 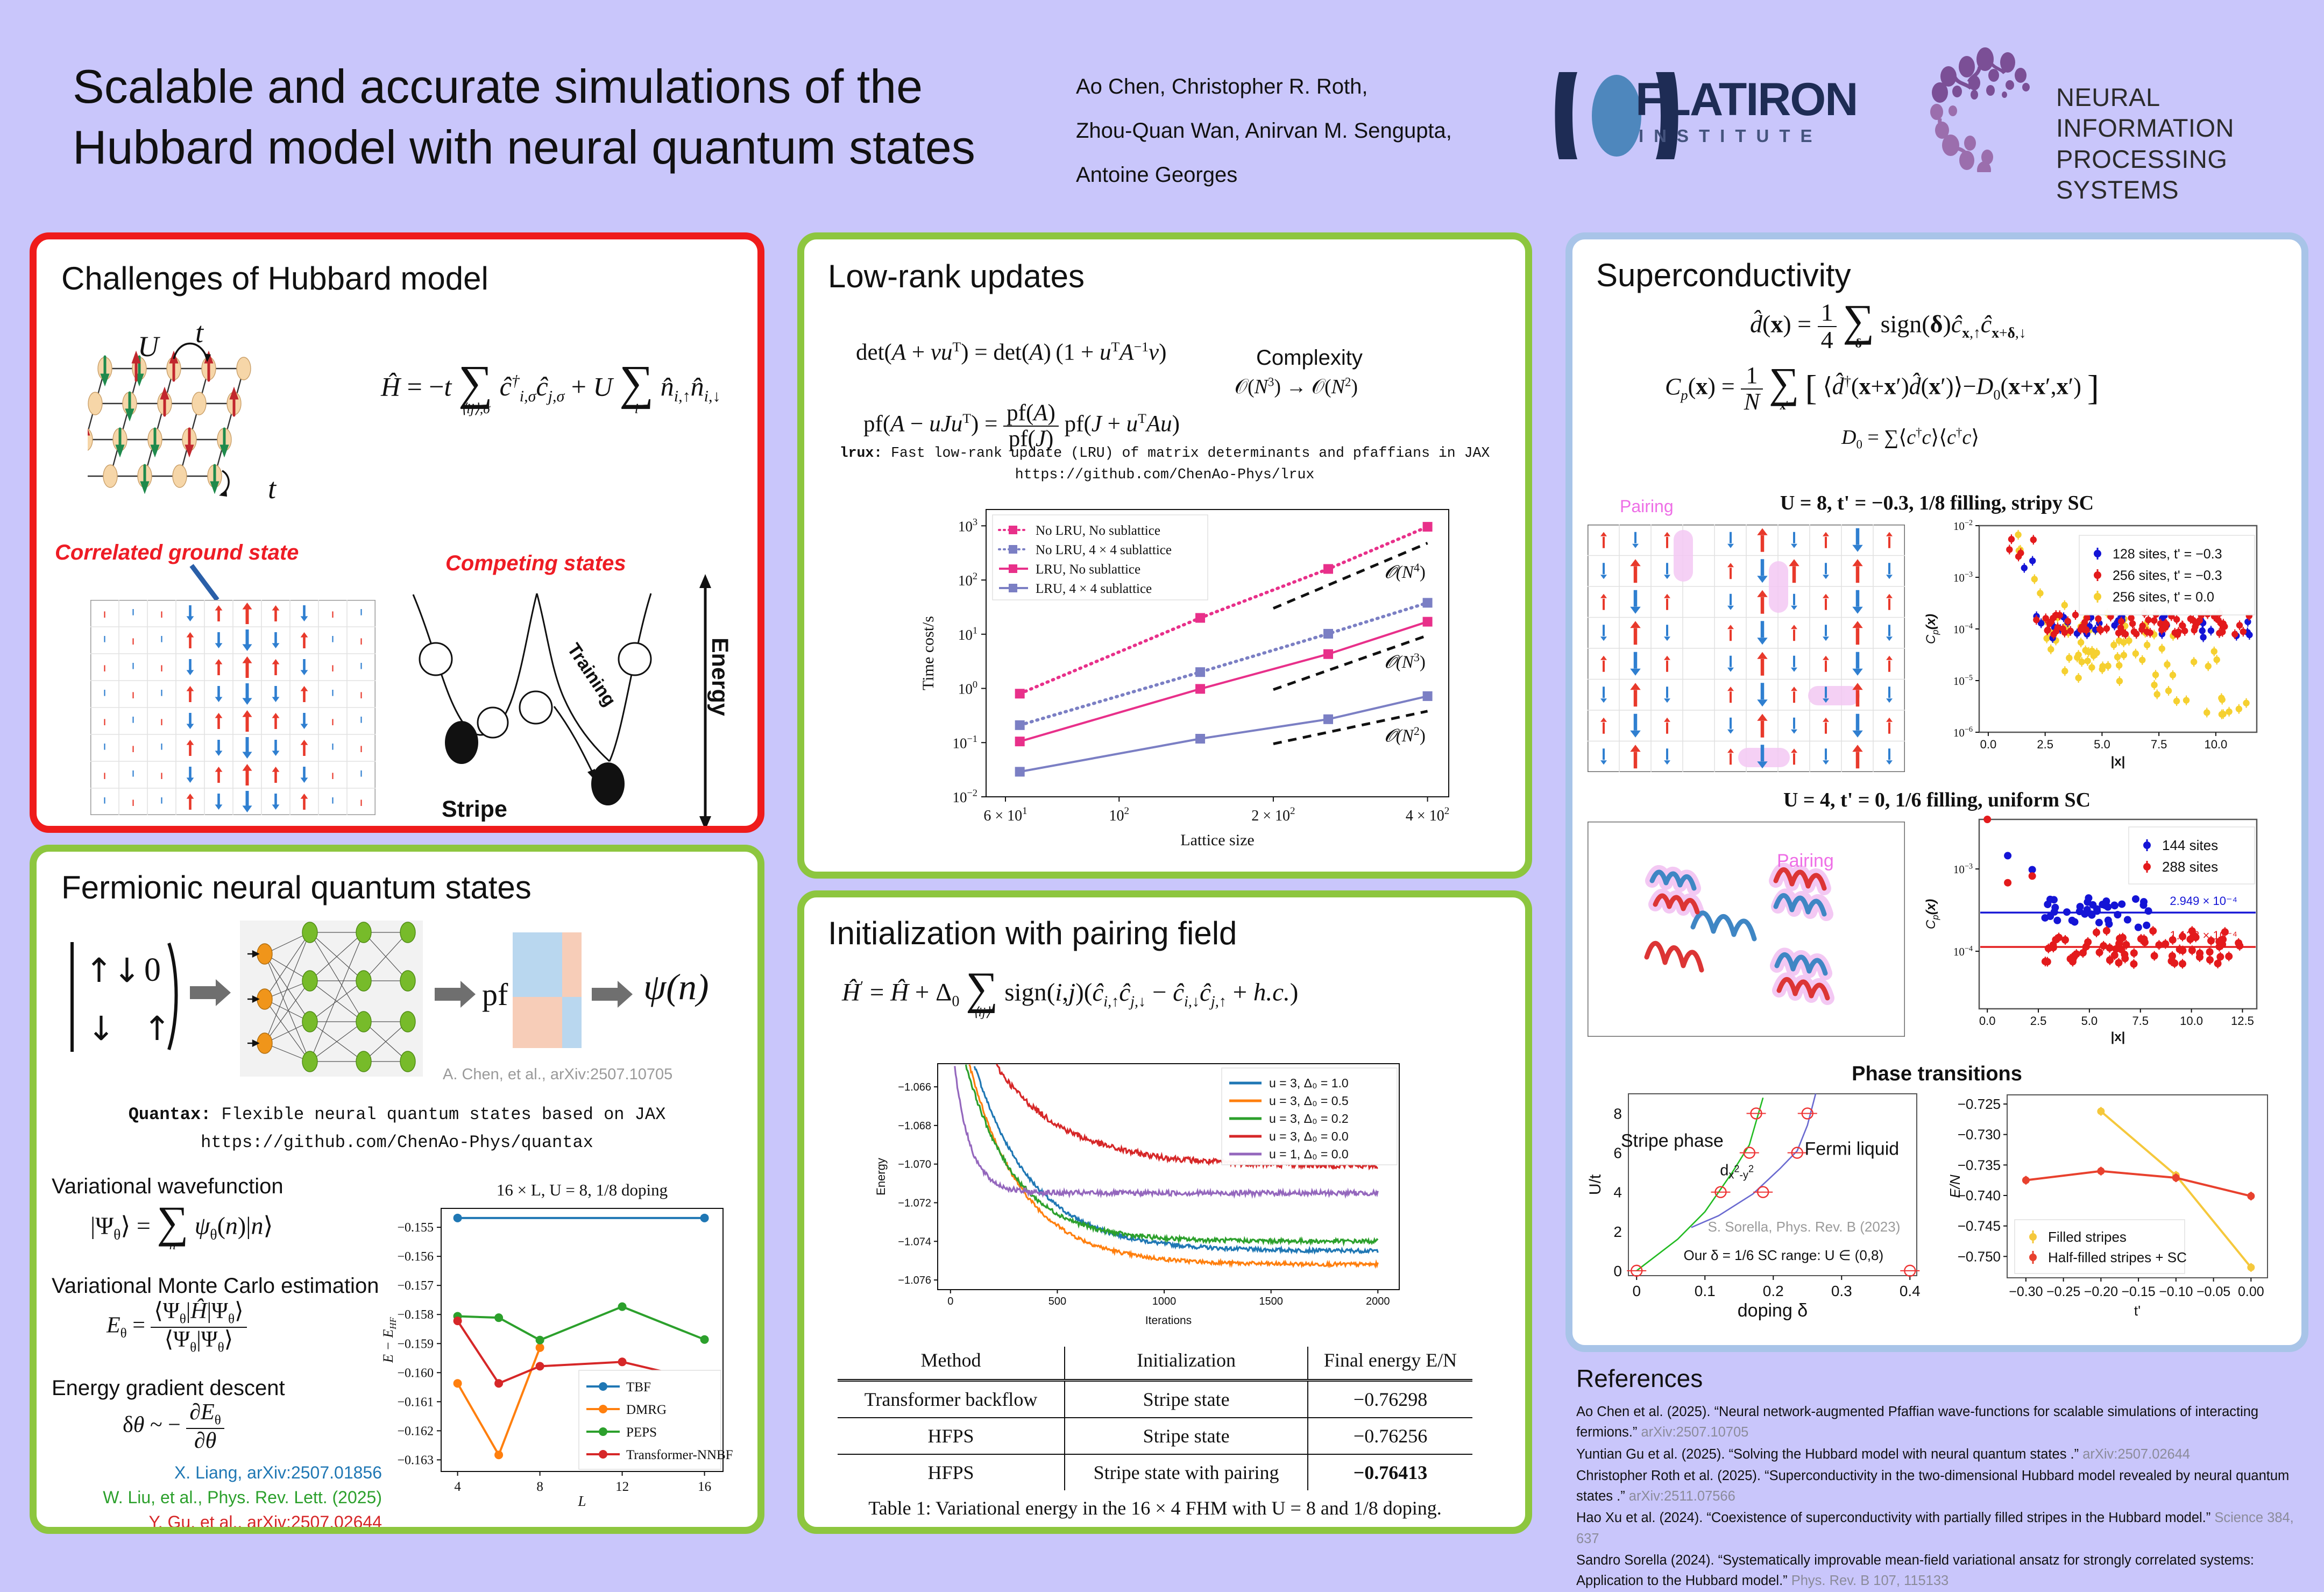 I want to click on svg-text: 6, so click(x=1617, y=1153).